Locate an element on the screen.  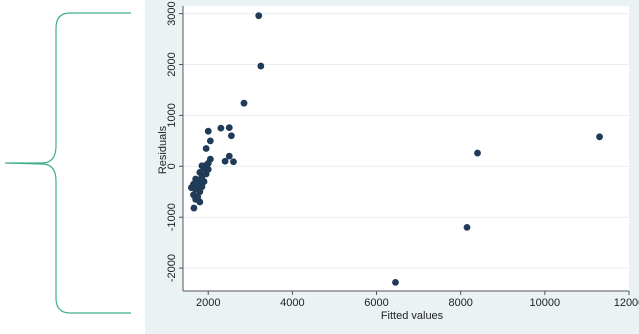
y-tick-label: 2000 is located at coordinates (172, 64).